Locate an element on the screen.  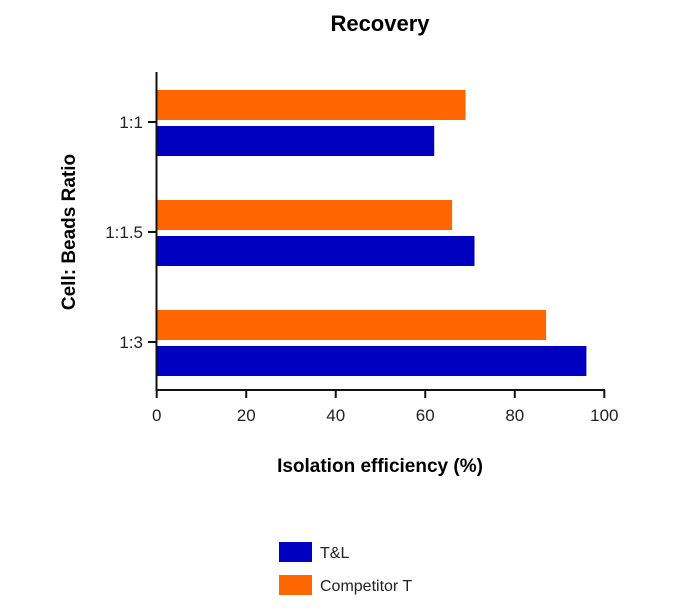
x-tick-label: 60 is located at coordinates (425, 415).